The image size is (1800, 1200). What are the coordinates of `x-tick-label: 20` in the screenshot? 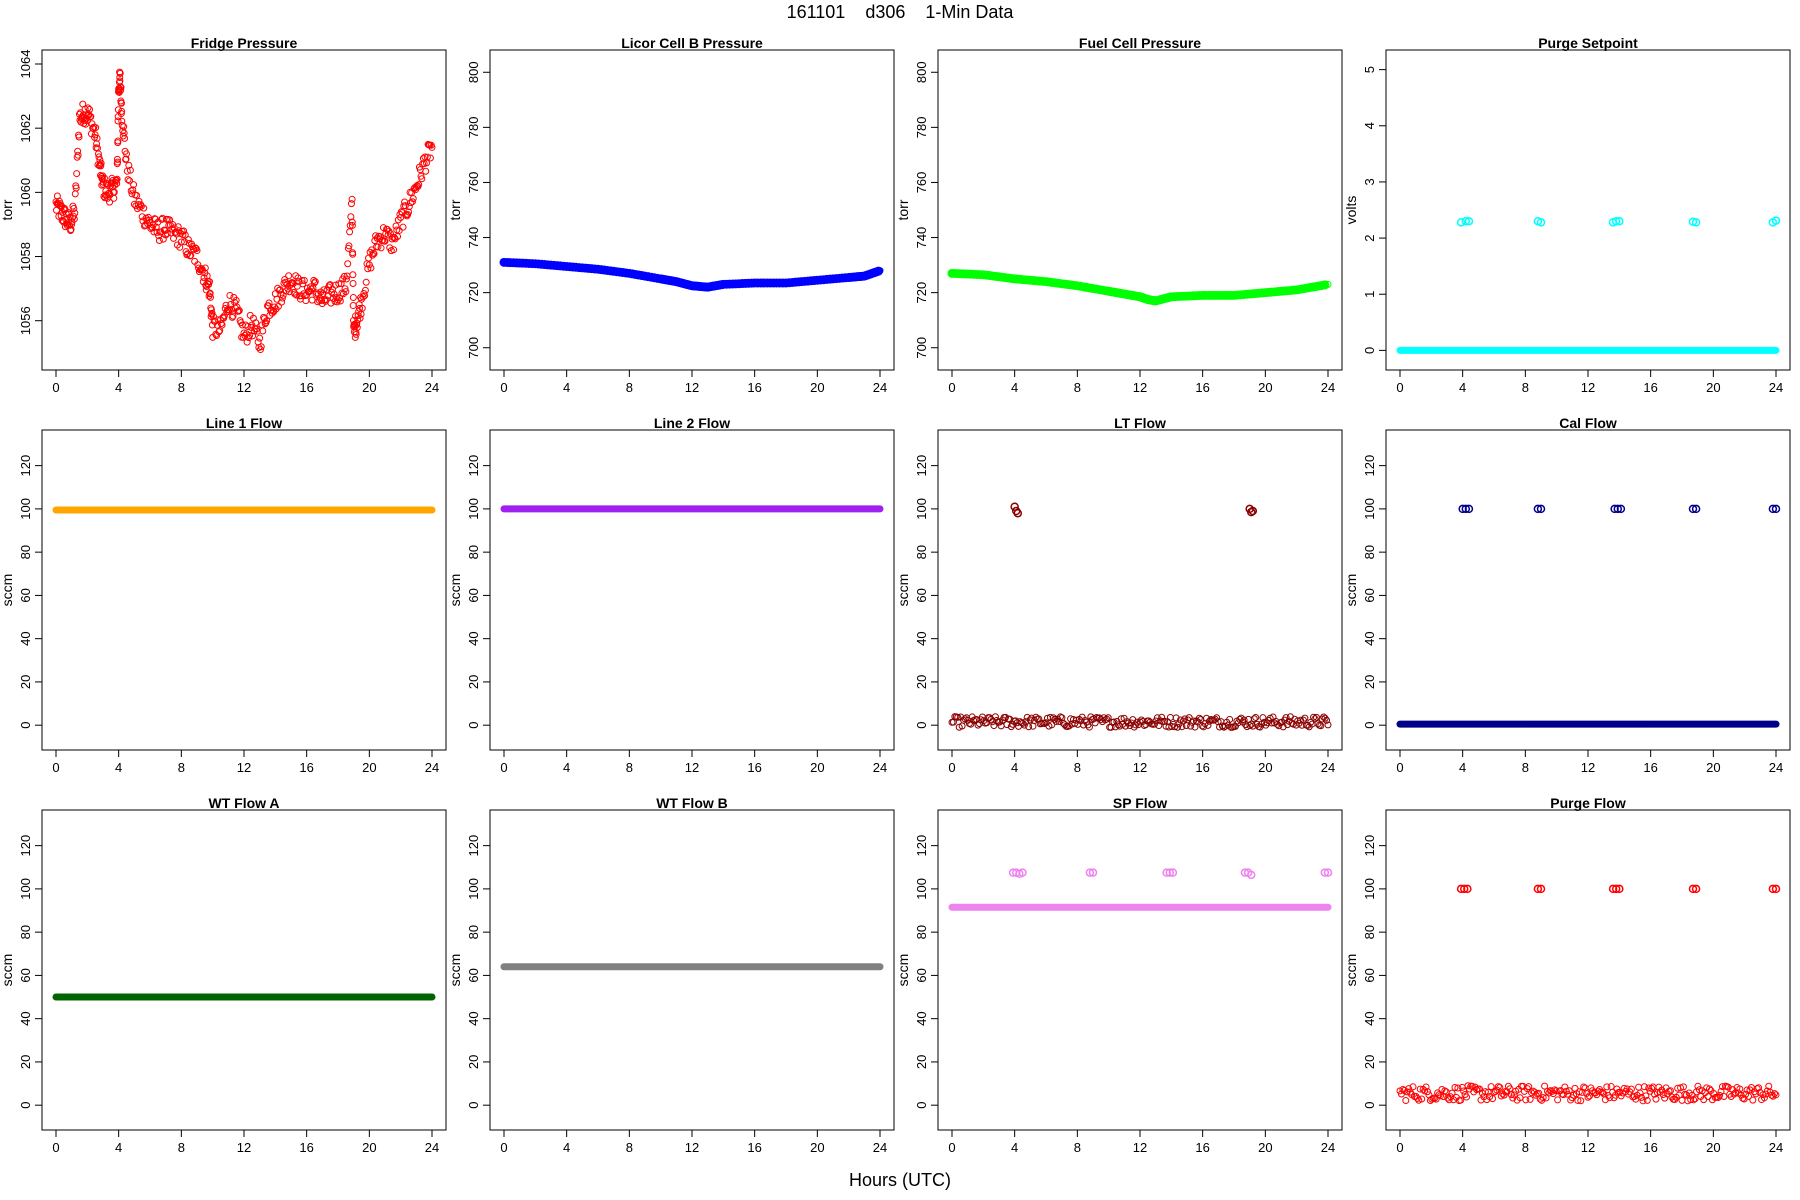 It's located at (1713, 767).